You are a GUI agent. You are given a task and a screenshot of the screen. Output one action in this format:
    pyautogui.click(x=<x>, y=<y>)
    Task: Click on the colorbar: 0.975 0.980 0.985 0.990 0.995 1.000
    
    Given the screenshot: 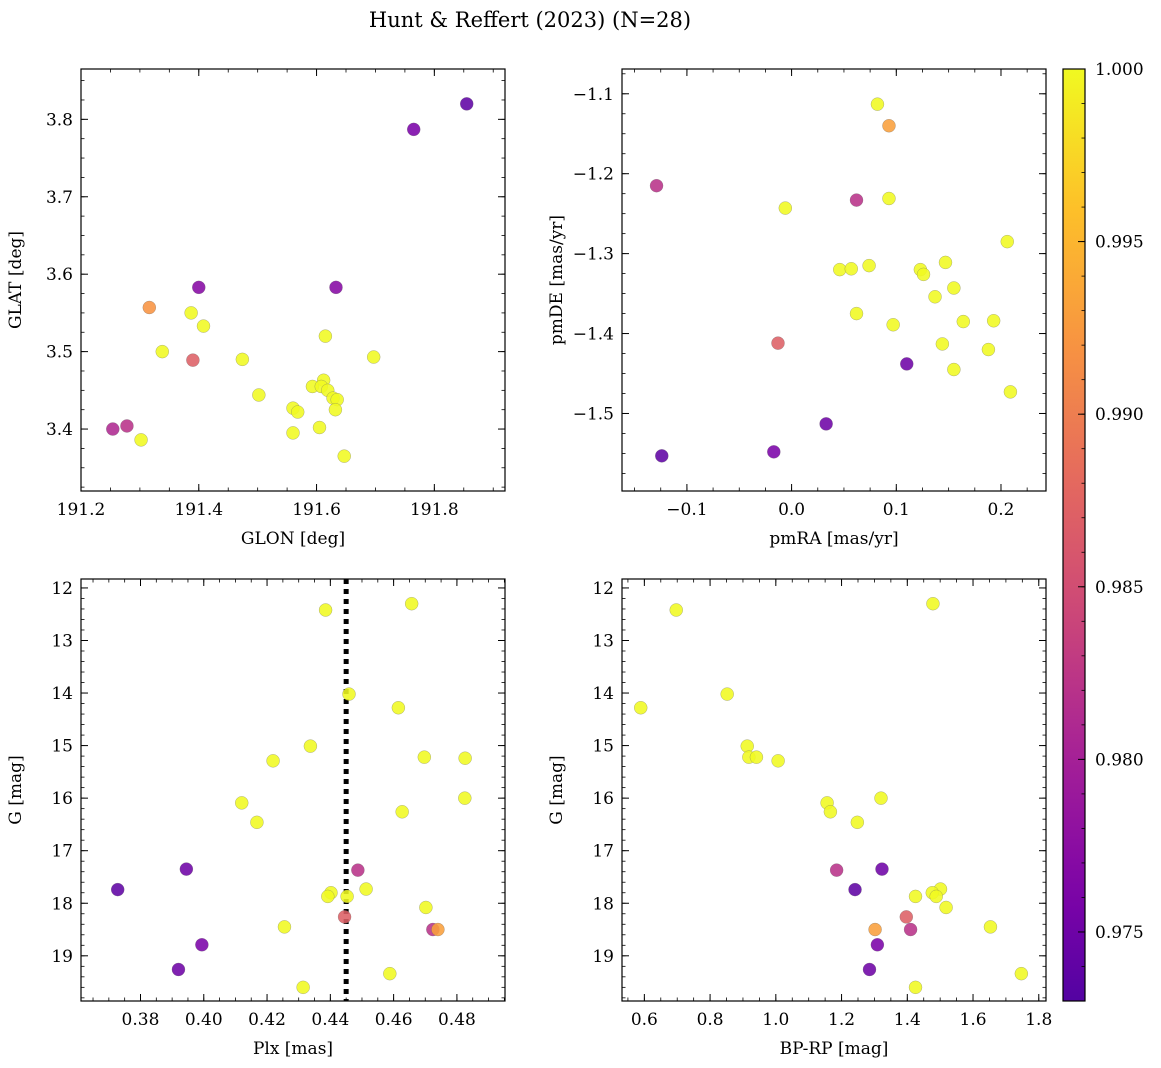 What is the action you would take?
    pyautogui.click(x=1103, y=531)
    